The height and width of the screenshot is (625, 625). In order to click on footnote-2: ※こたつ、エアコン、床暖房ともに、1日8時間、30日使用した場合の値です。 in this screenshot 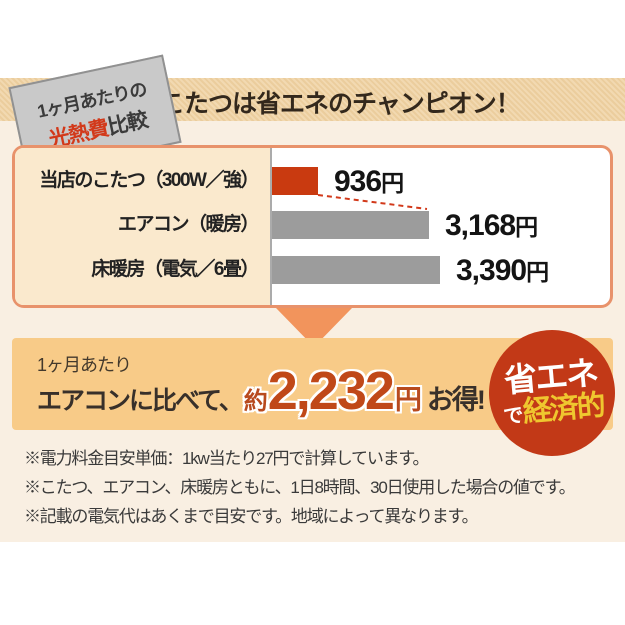, I will do `click(300, 487)`.